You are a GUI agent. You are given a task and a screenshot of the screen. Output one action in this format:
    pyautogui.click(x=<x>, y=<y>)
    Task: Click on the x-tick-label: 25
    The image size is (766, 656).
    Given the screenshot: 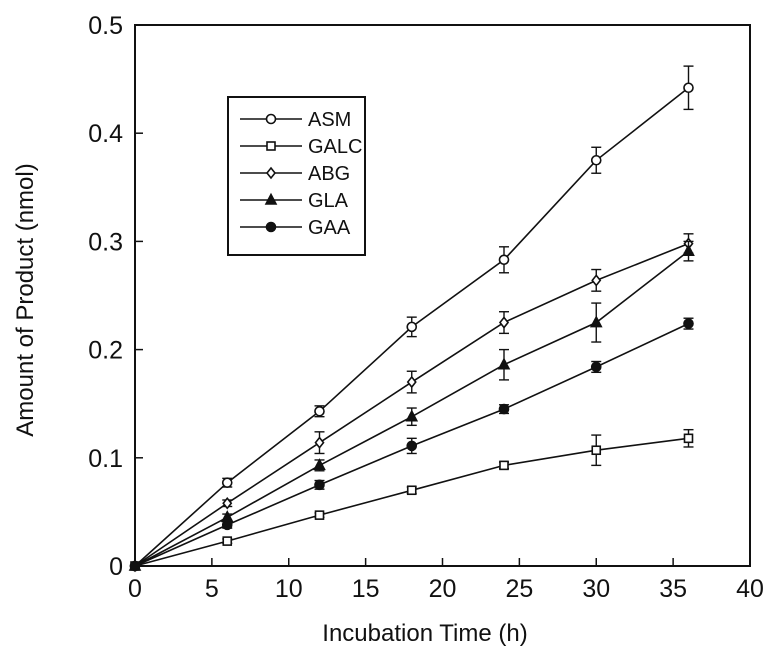 What is the action you would take?
    pyautogui.click(x=519, y=589)
    